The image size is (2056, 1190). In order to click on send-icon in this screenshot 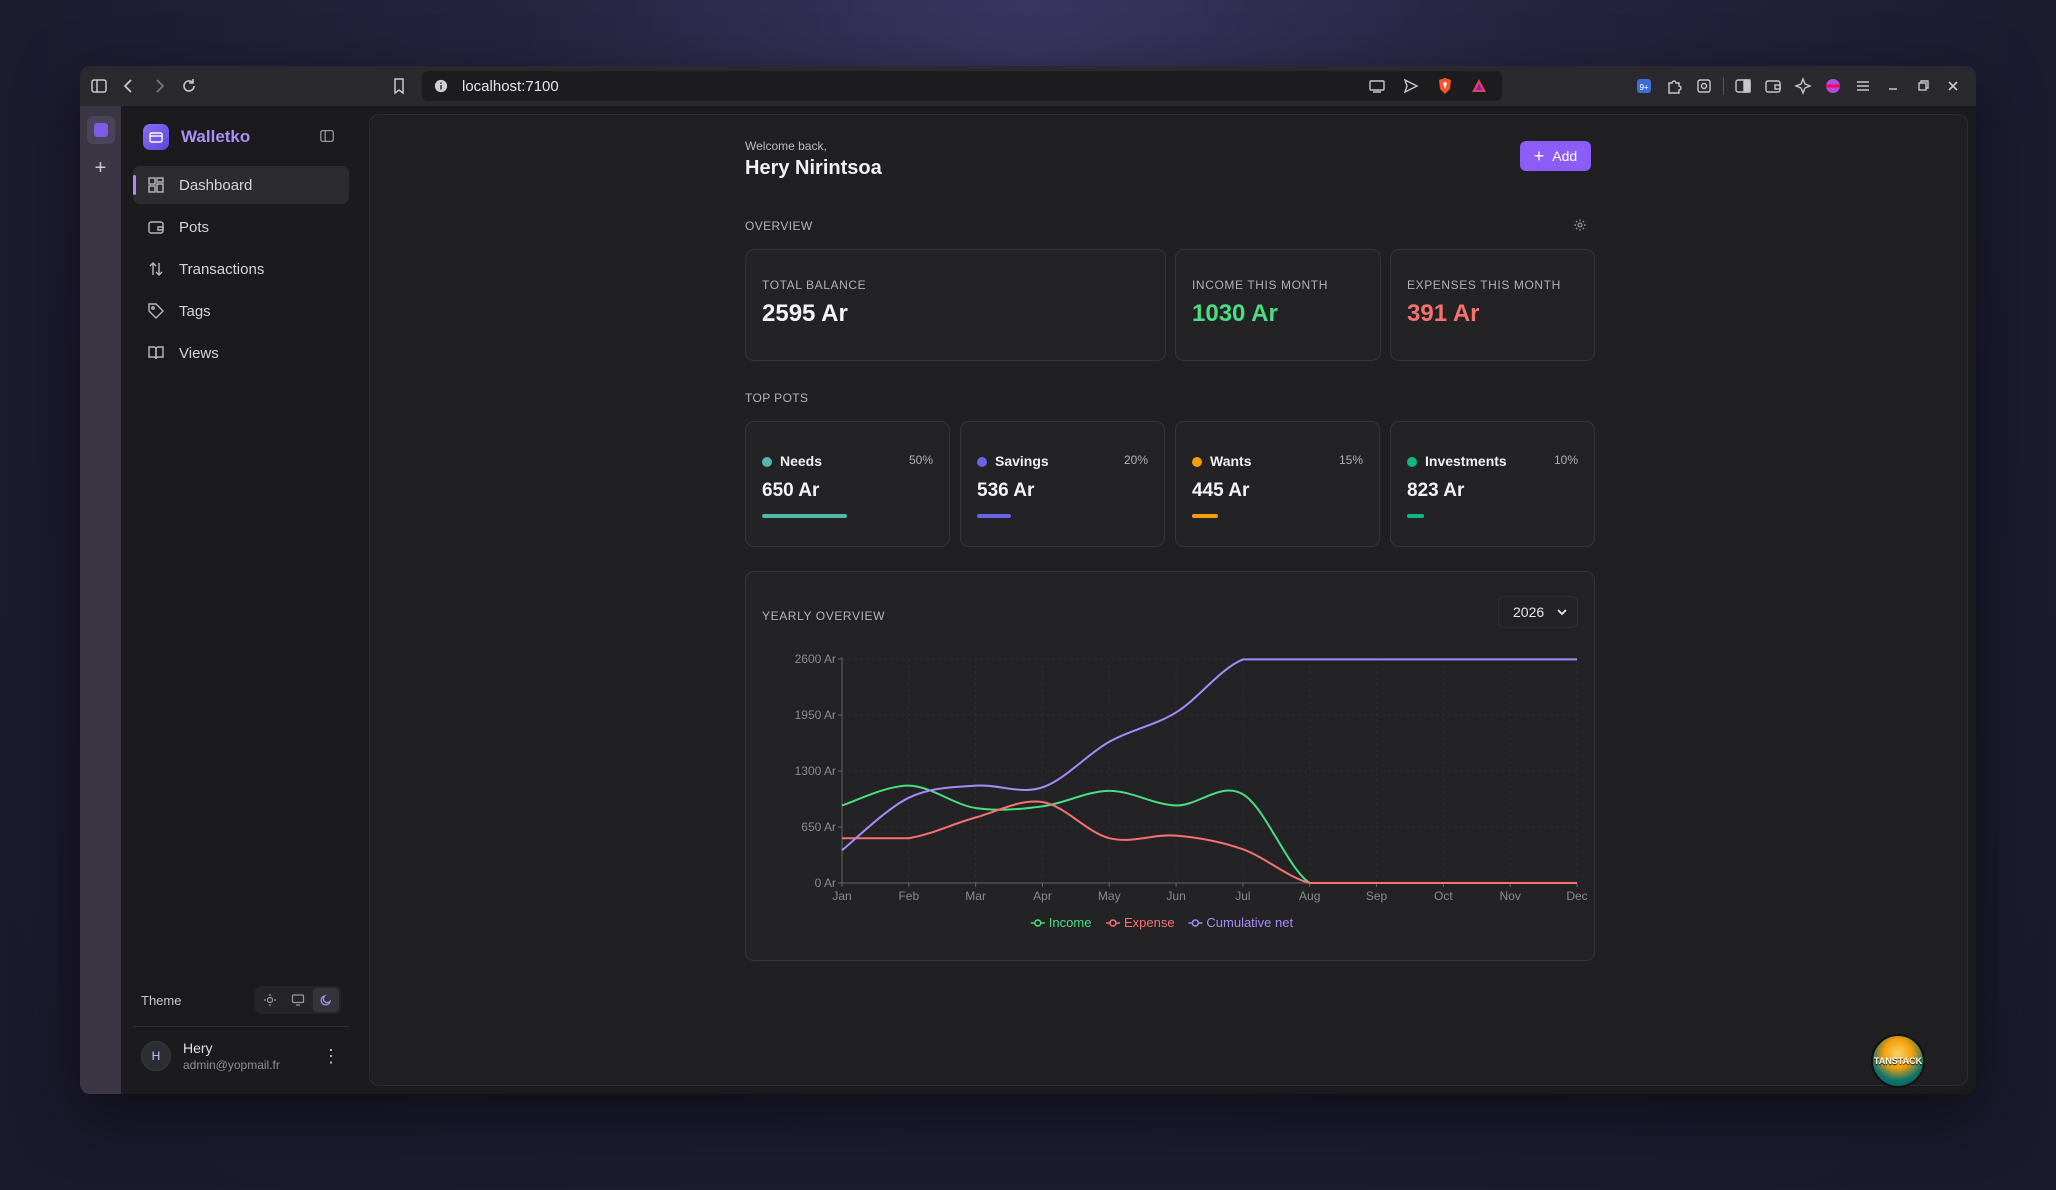, I will do `click(1411, 86)`.